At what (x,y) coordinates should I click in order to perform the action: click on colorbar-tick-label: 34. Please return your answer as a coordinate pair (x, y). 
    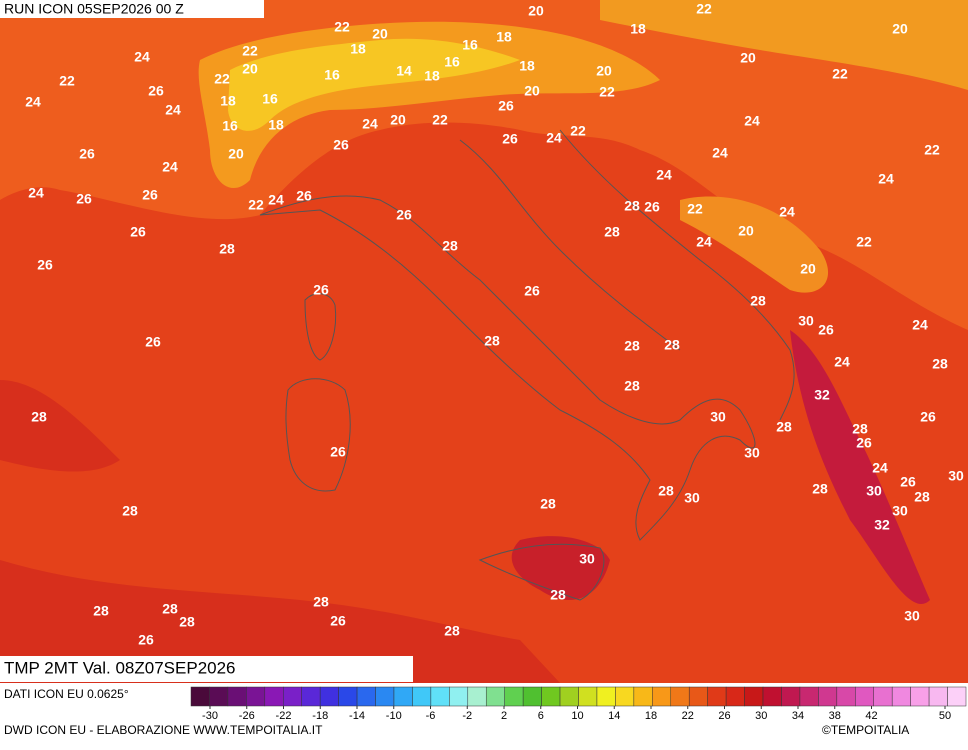
    Looking at the image, I should click on (798, 716).